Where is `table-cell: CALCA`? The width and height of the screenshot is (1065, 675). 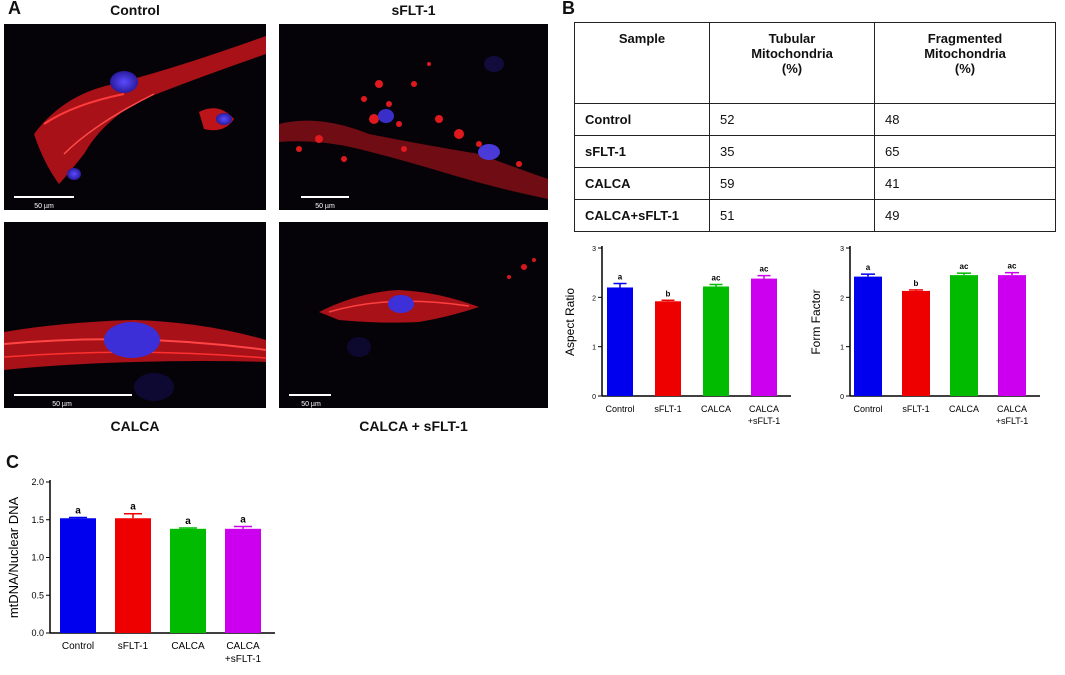 table-cell: CALCA is located at coordinates (642, 183).